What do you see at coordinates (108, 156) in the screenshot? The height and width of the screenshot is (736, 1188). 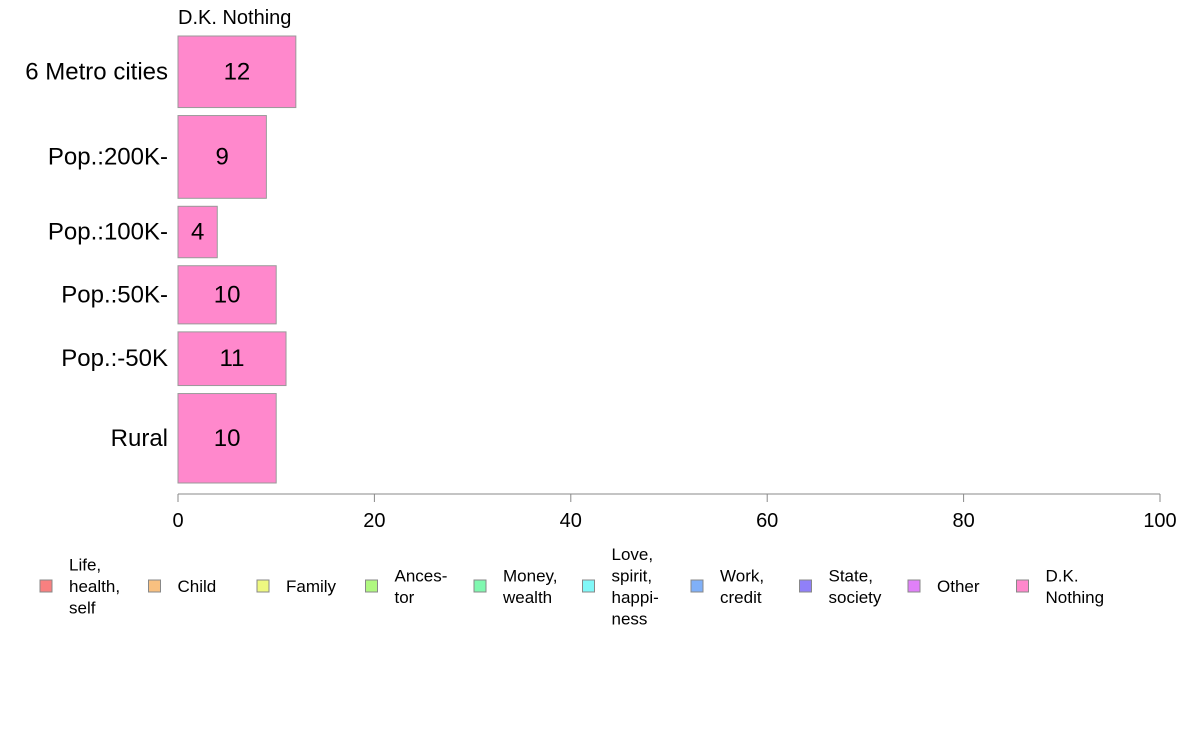 I see `category-label: Pop.:200K-` at bounding box center [108, 156].